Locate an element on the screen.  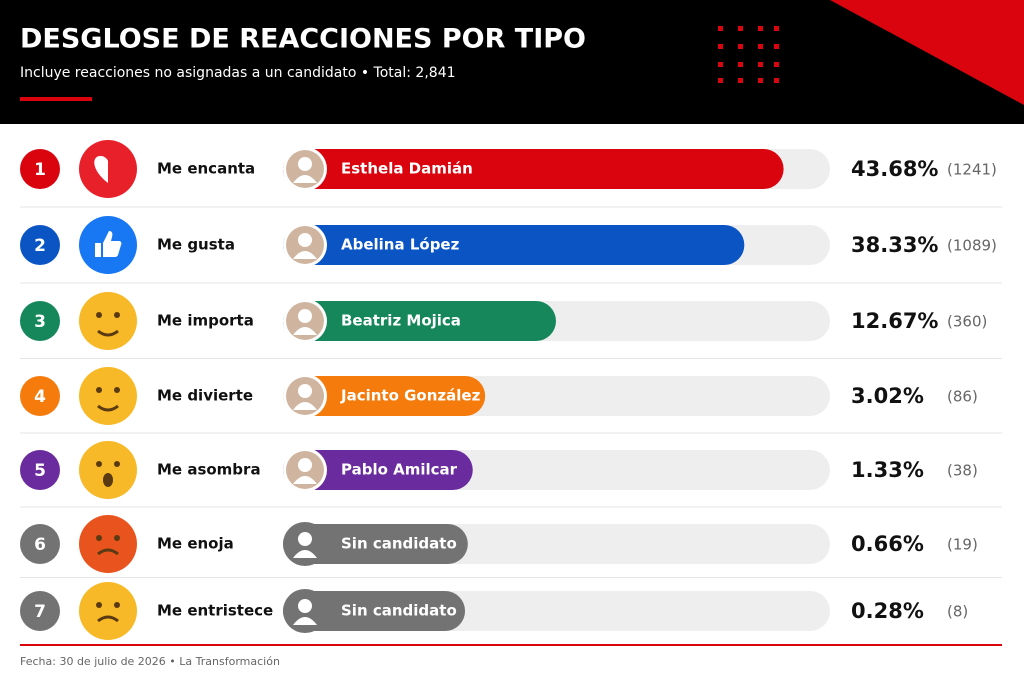
reaction-name: Me encanta is located at coordinates (206, 169).